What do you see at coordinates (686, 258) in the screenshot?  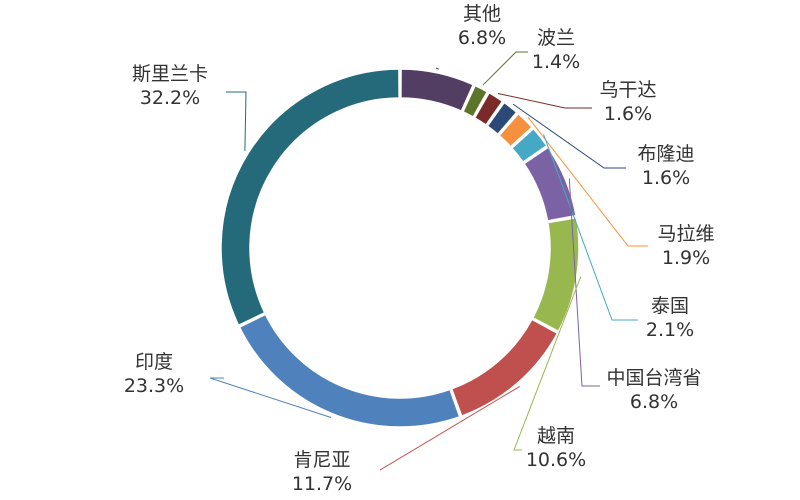 I see `slice-value-label: 1.9%` at bounding box center [686, 258].